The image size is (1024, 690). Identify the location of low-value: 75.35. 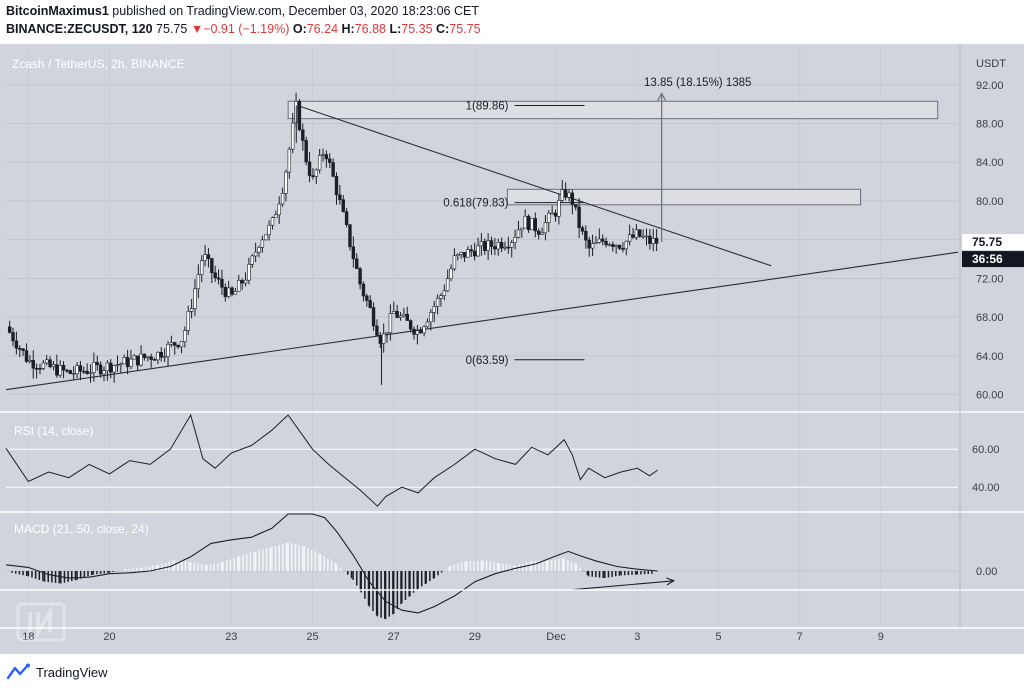
(417, 29).